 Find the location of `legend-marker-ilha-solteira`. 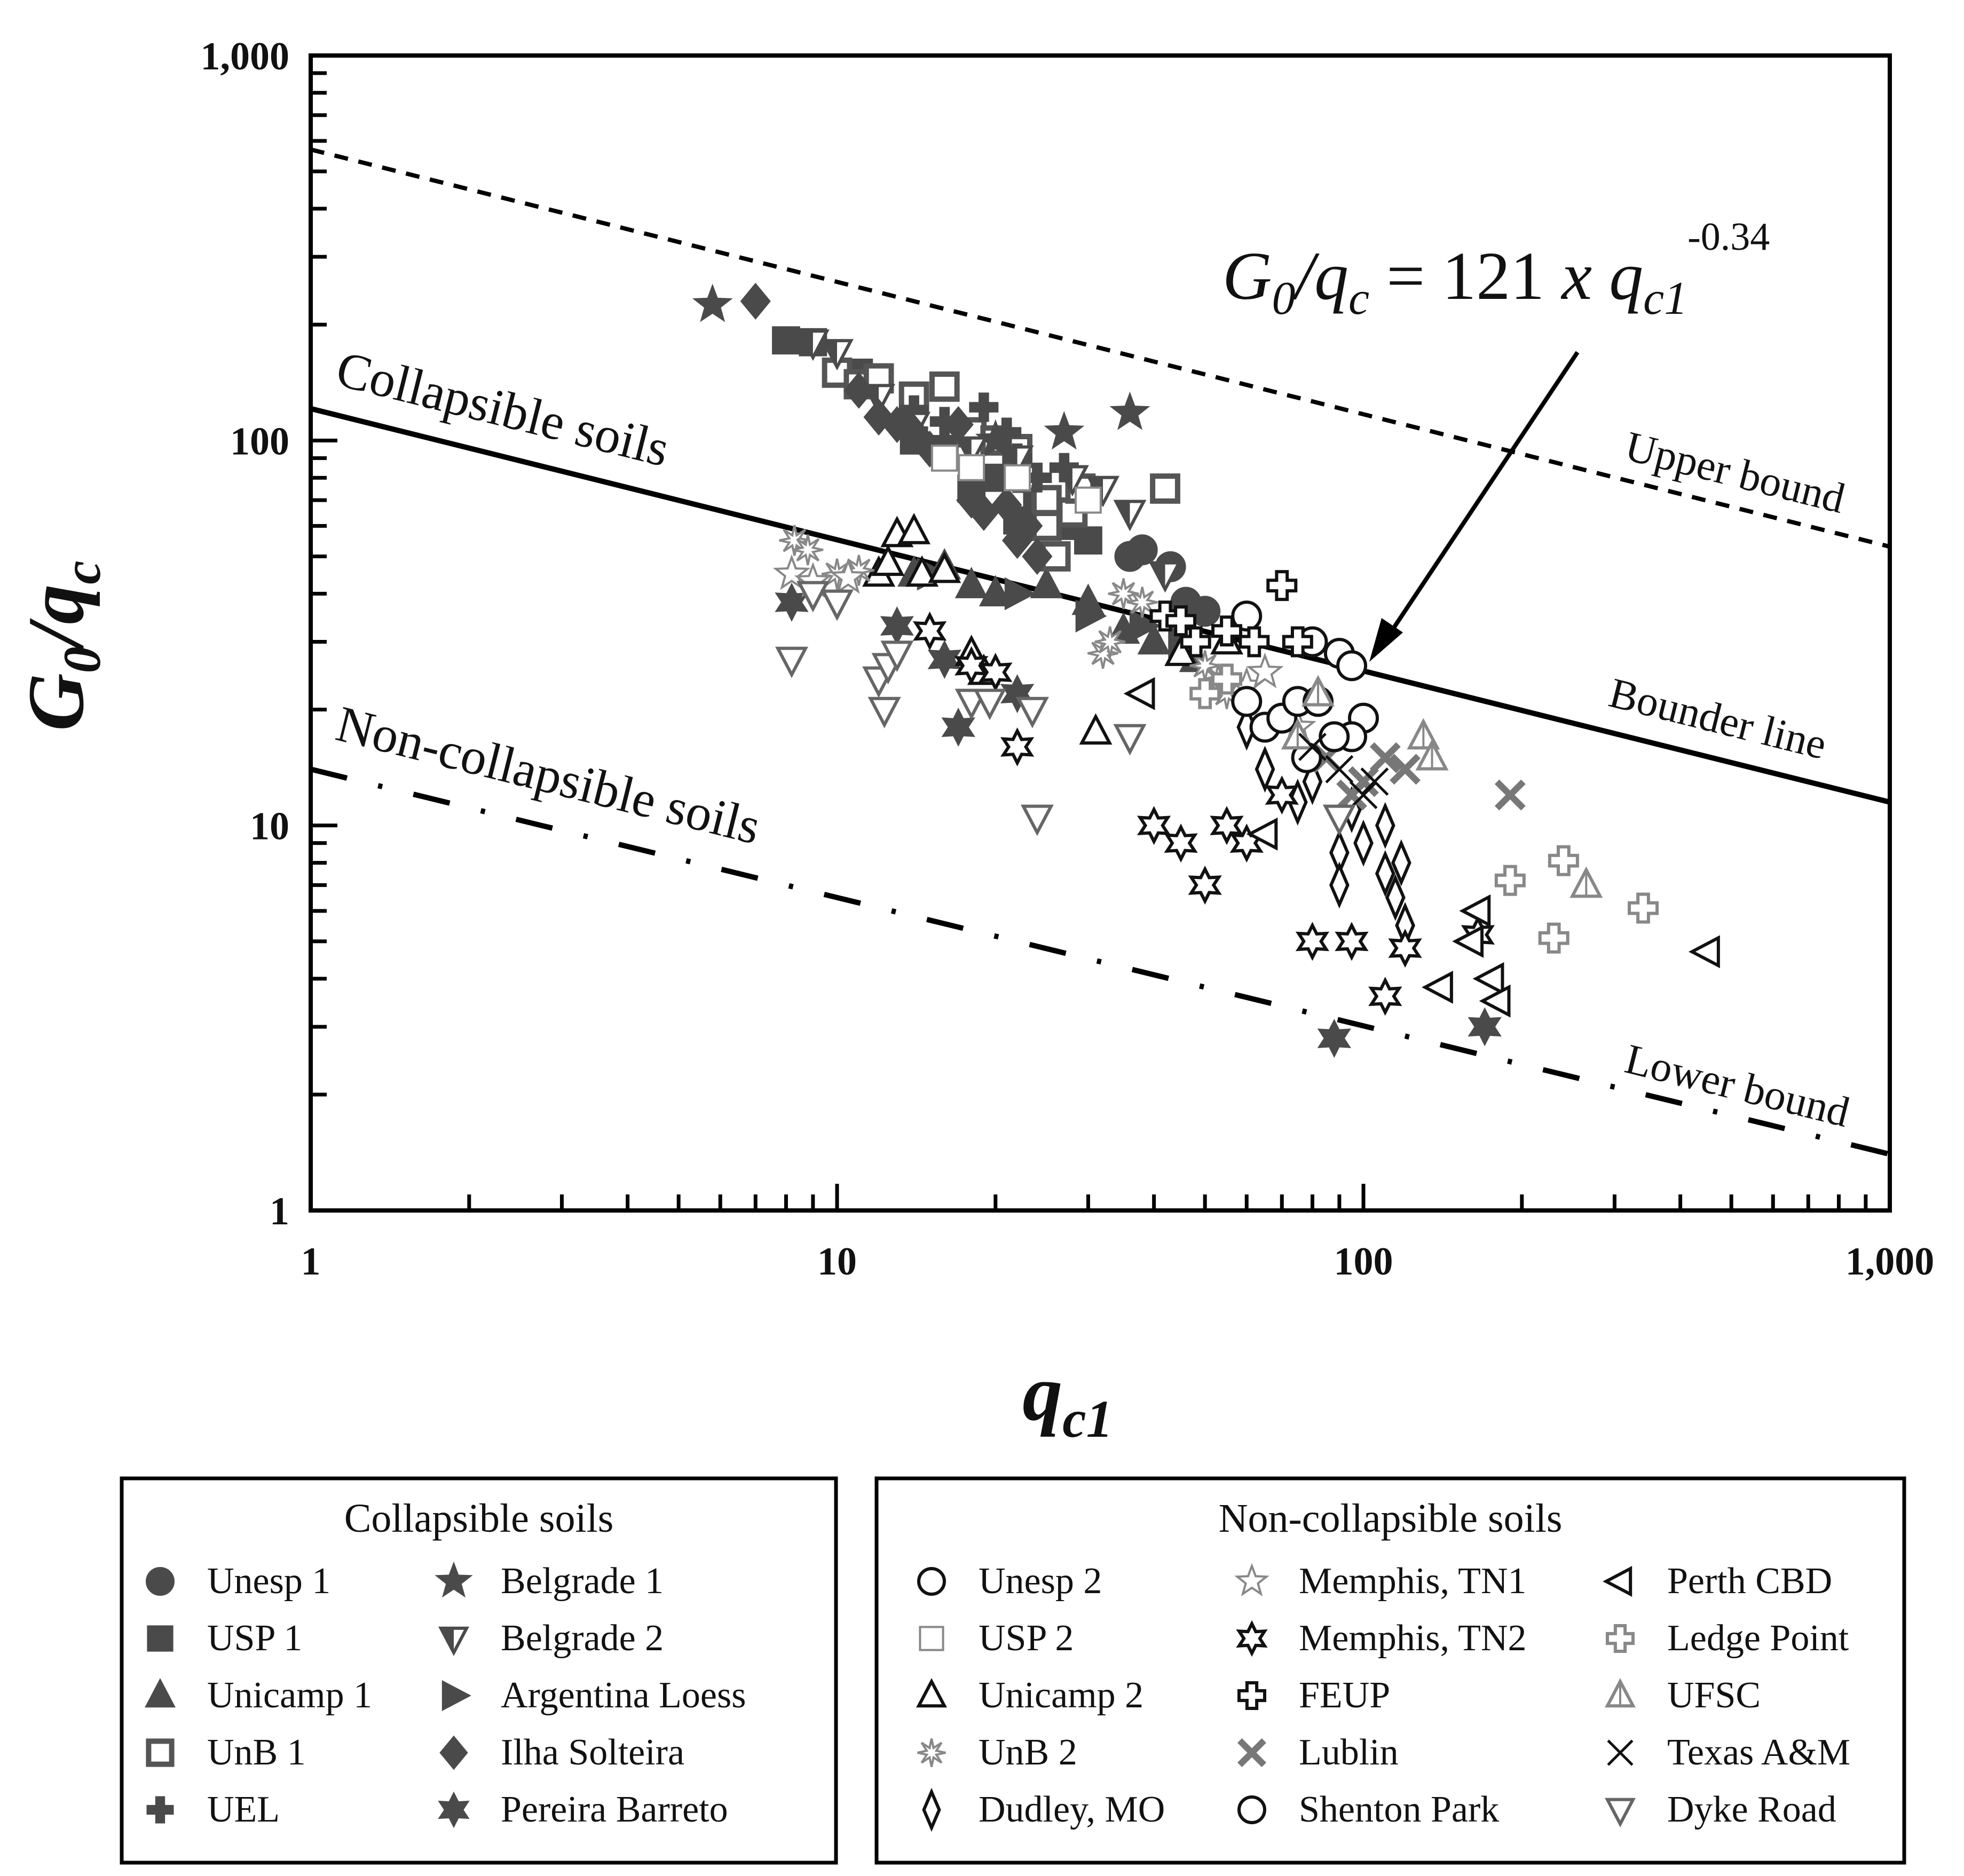

legend-marker-ilha-solteira is located at coordinates (453, 1752).